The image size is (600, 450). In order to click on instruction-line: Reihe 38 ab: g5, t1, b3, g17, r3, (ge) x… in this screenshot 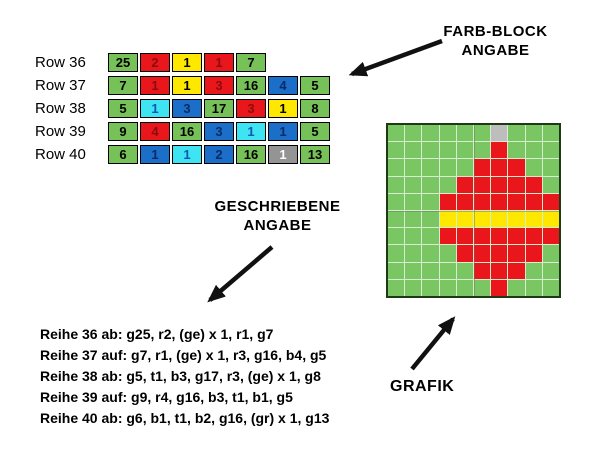, I will do `click(180, 376)`.